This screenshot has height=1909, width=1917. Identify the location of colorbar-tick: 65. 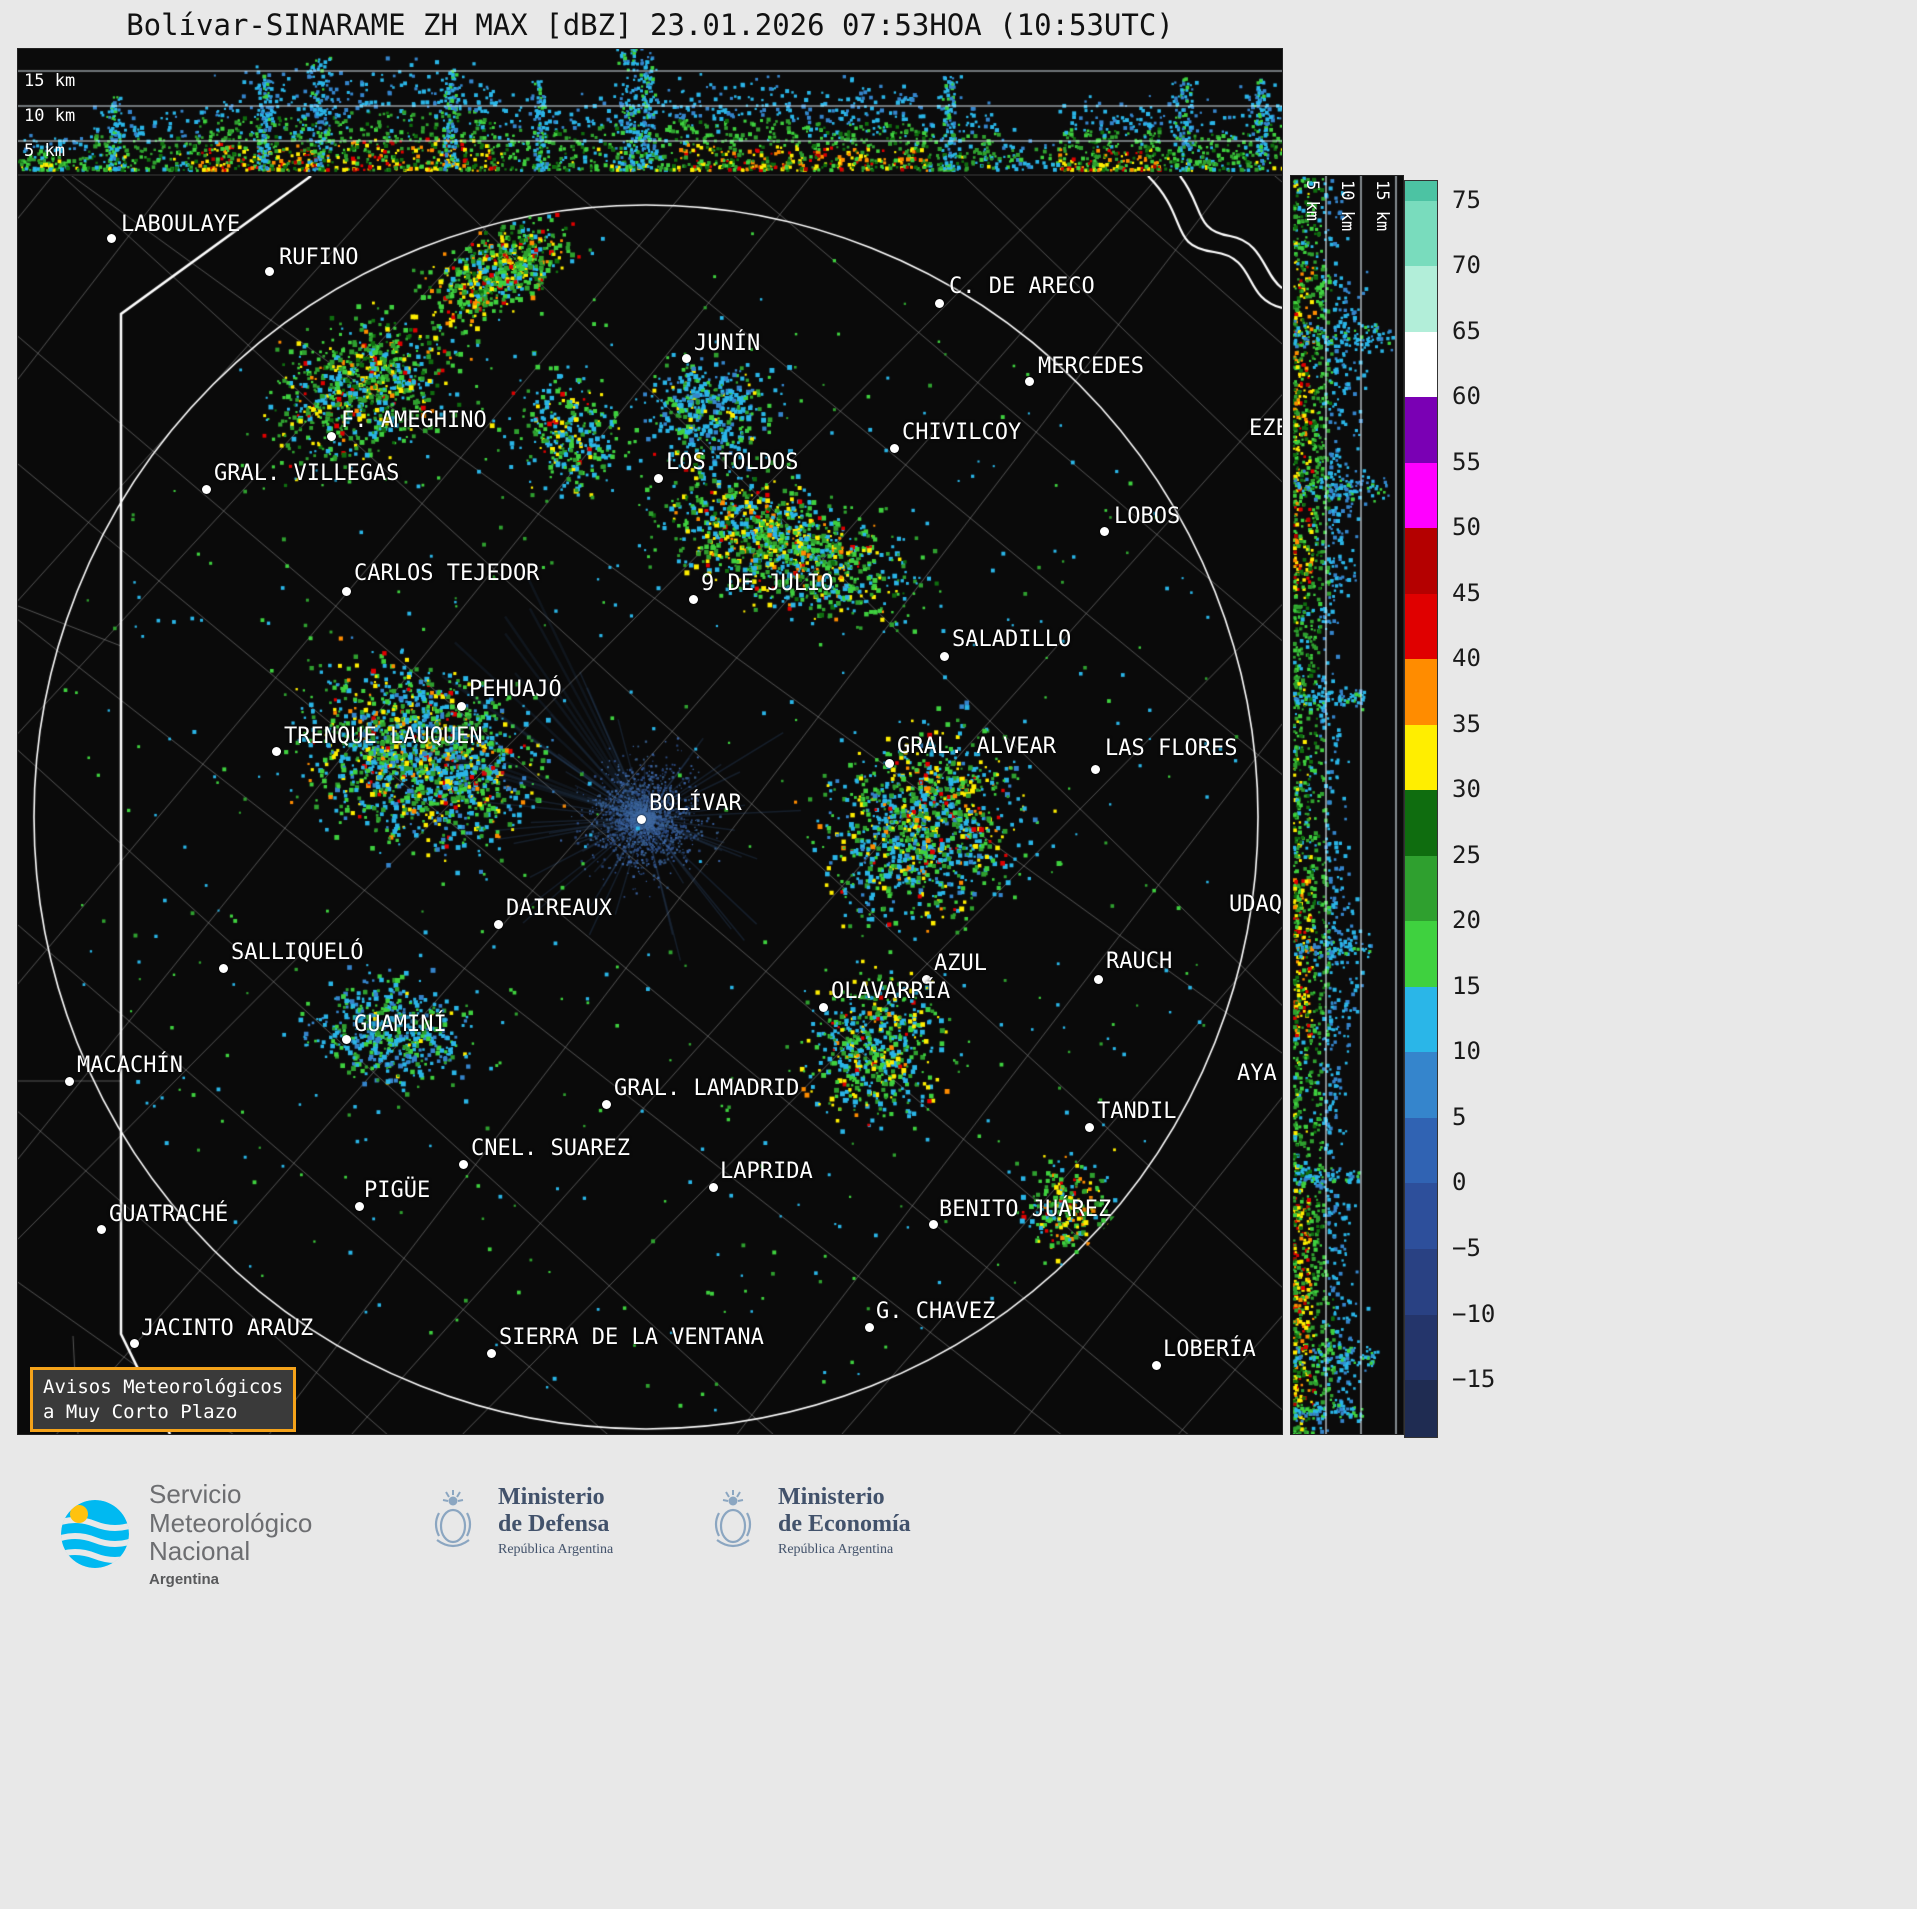
(1466, 330).